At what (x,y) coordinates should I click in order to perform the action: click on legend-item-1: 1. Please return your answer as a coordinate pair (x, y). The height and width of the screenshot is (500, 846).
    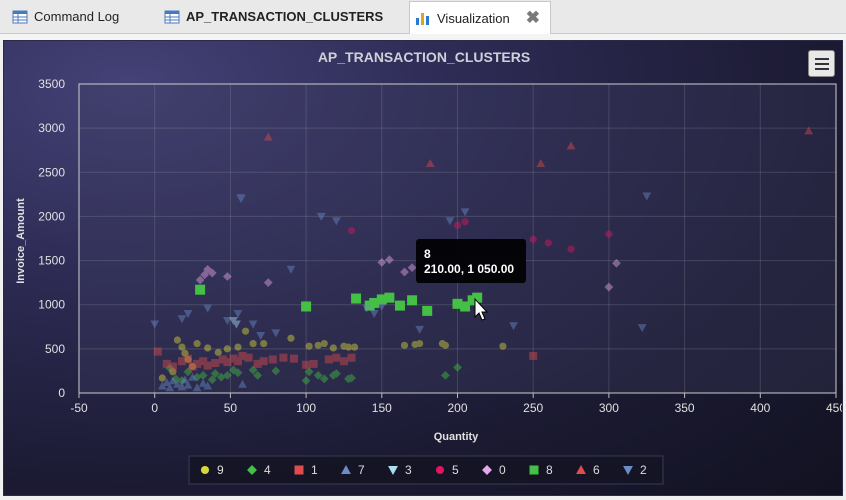
    Looking at the image, I should click on (306, 470).